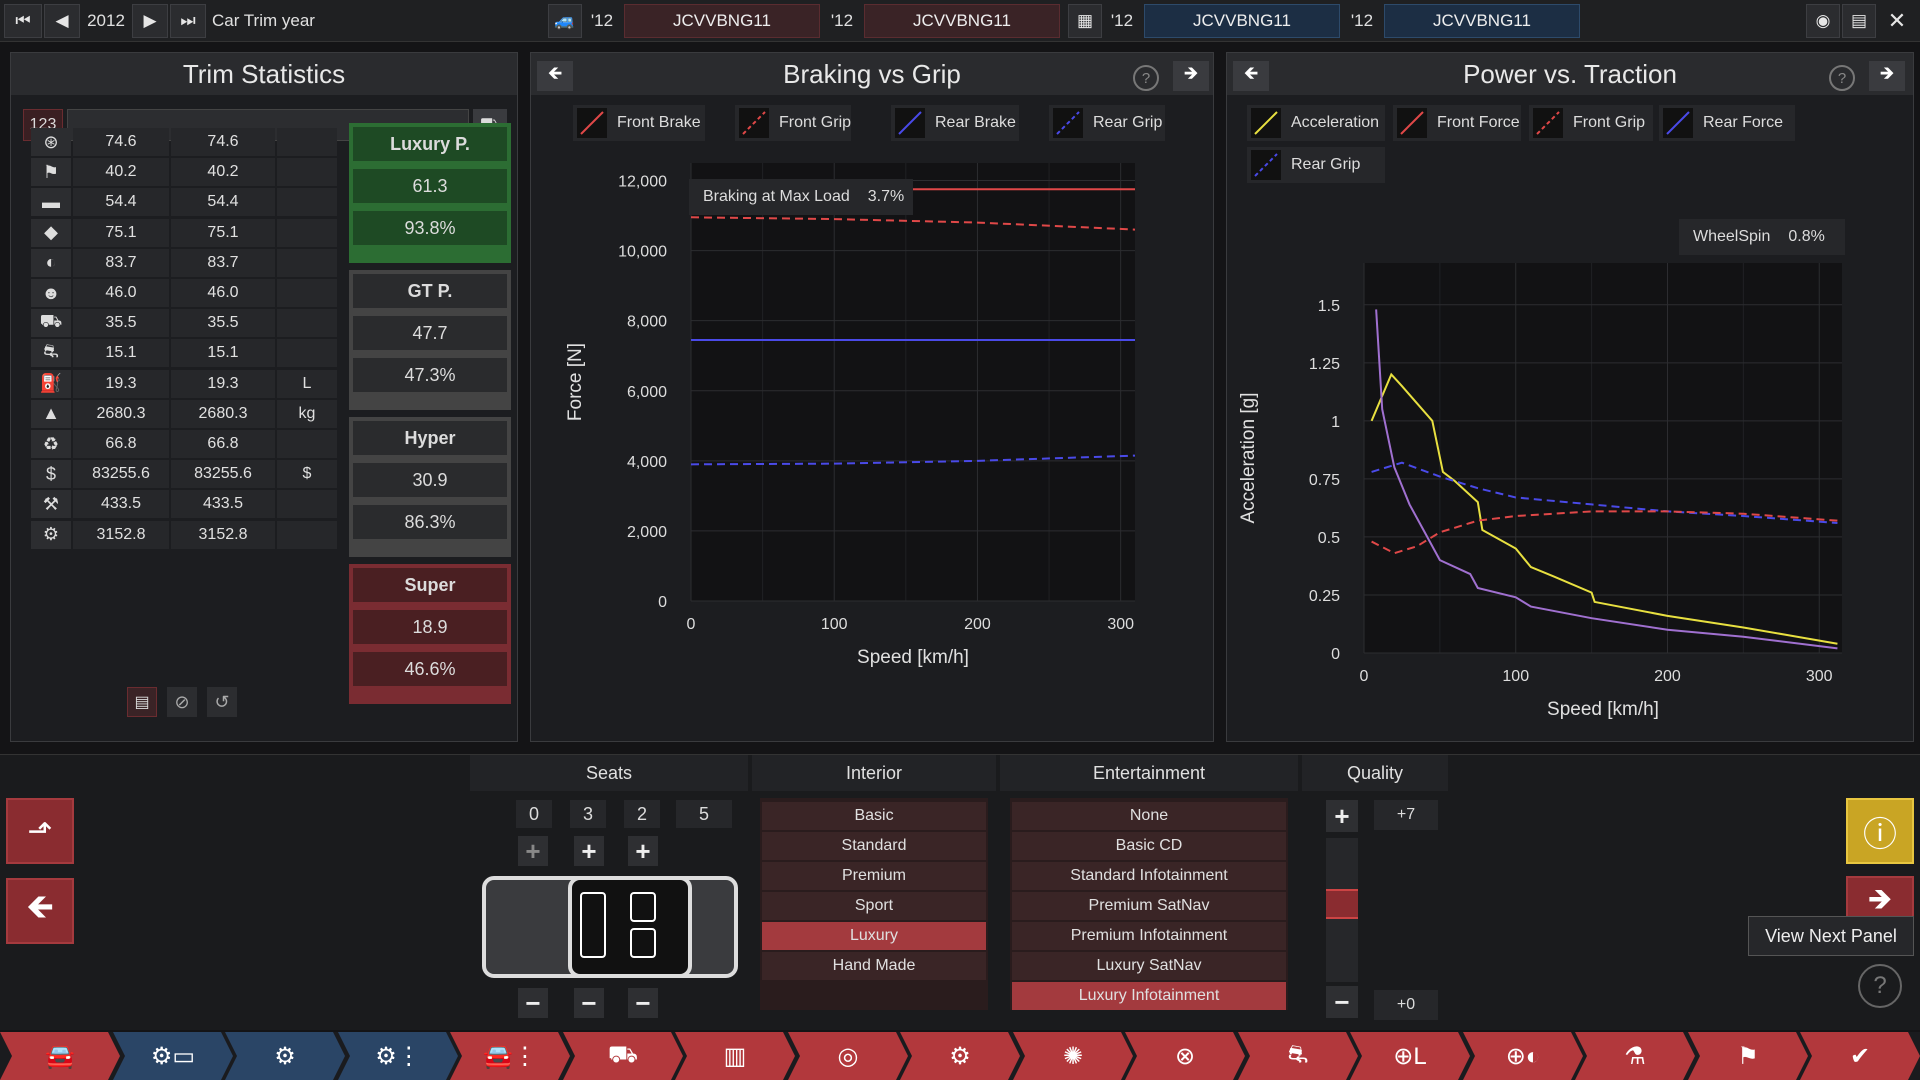  I want to click on add-seat-row1-button: +, so click(533, 851).